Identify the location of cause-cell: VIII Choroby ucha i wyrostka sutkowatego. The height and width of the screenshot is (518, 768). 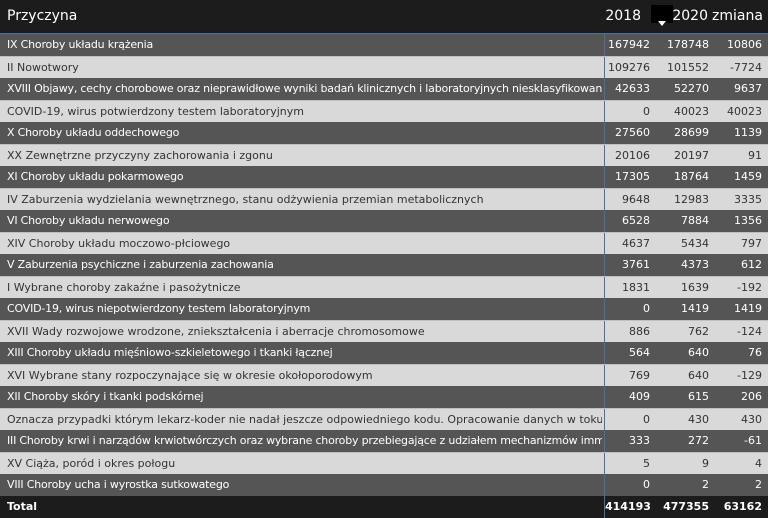
(118, 484).